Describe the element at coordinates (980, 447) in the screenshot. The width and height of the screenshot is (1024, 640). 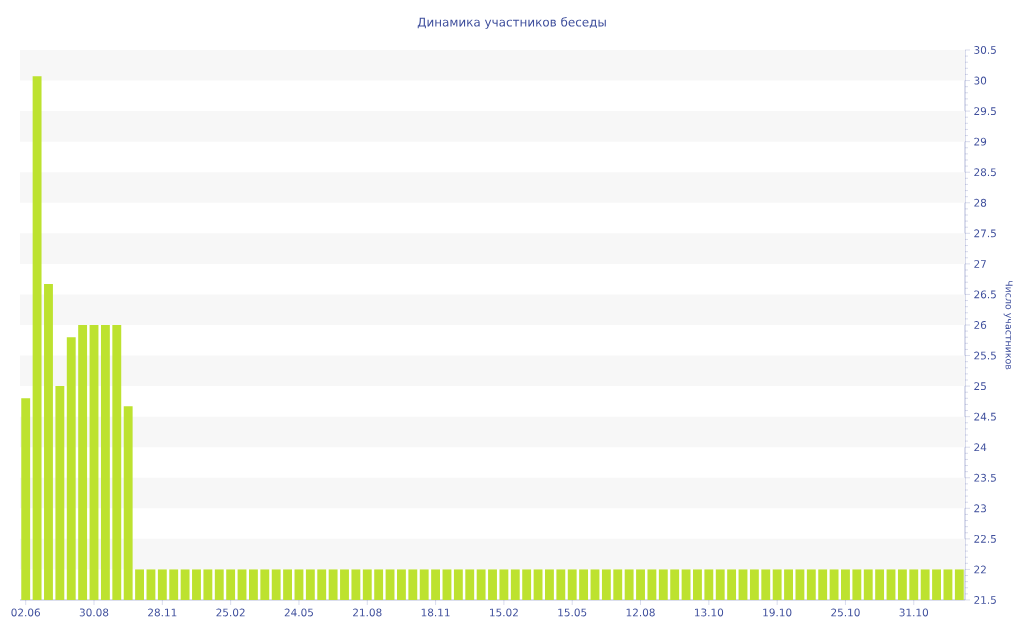
I see `y-tick-label: 24` at that location.